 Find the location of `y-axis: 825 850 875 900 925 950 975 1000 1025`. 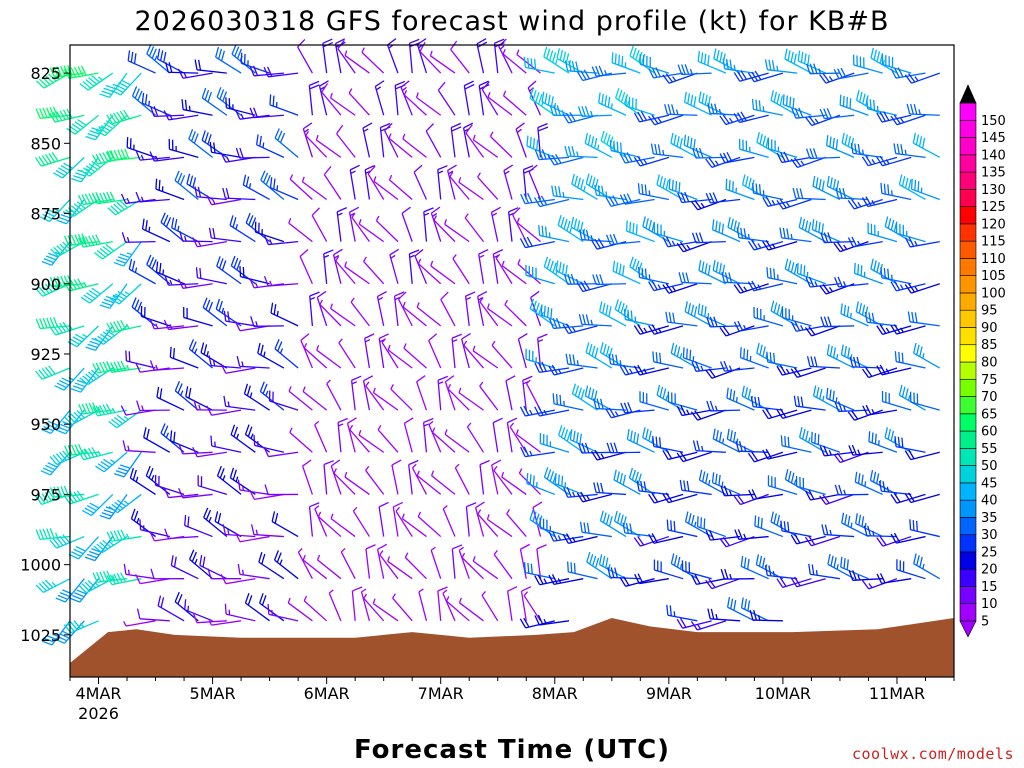

y-axis: 825 850 875 900 925 950 975 1000 1025 is located at coordinates (45, 354).